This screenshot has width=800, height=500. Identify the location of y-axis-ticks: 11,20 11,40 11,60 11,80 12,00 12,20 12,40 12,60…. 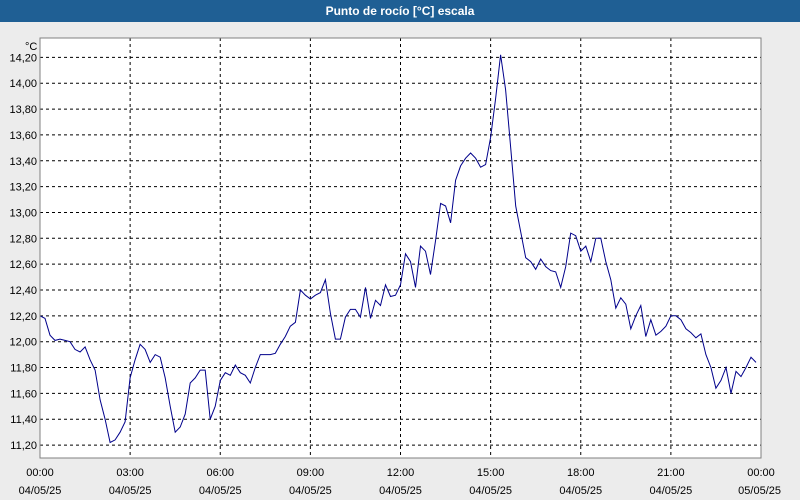
(23, 252).